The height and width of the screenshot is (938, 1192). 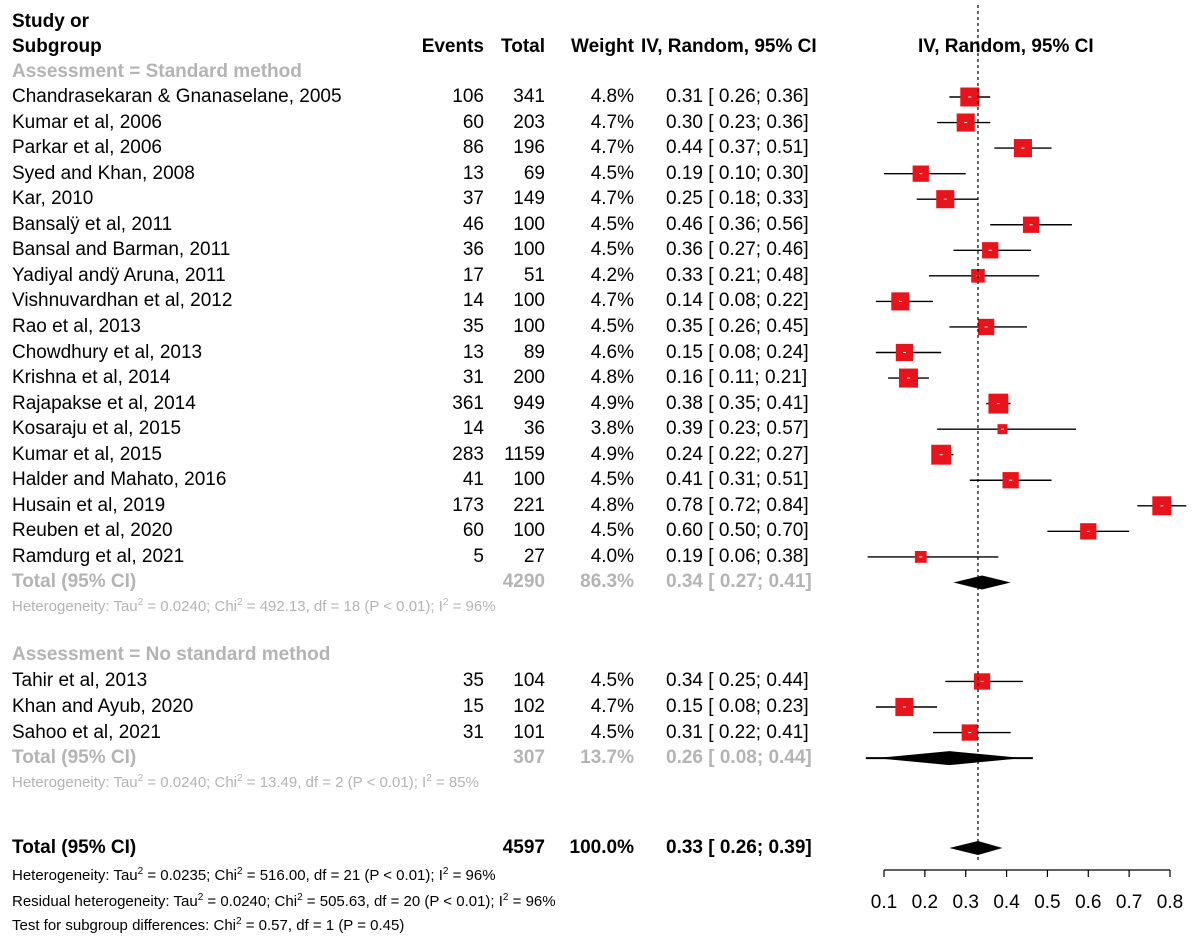 What do you see at coordinates (982, 582) in the screenshot?
I see `summary-diamond` at bounding box center [982, 582].